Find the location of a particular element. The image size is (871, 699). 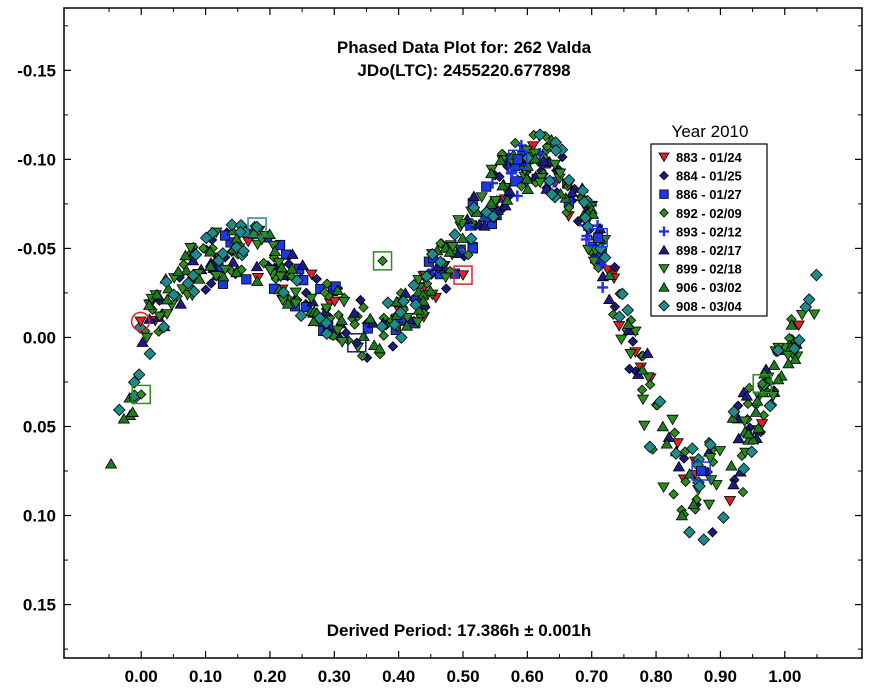

highlighted-point is located at coordinates (257, 227).